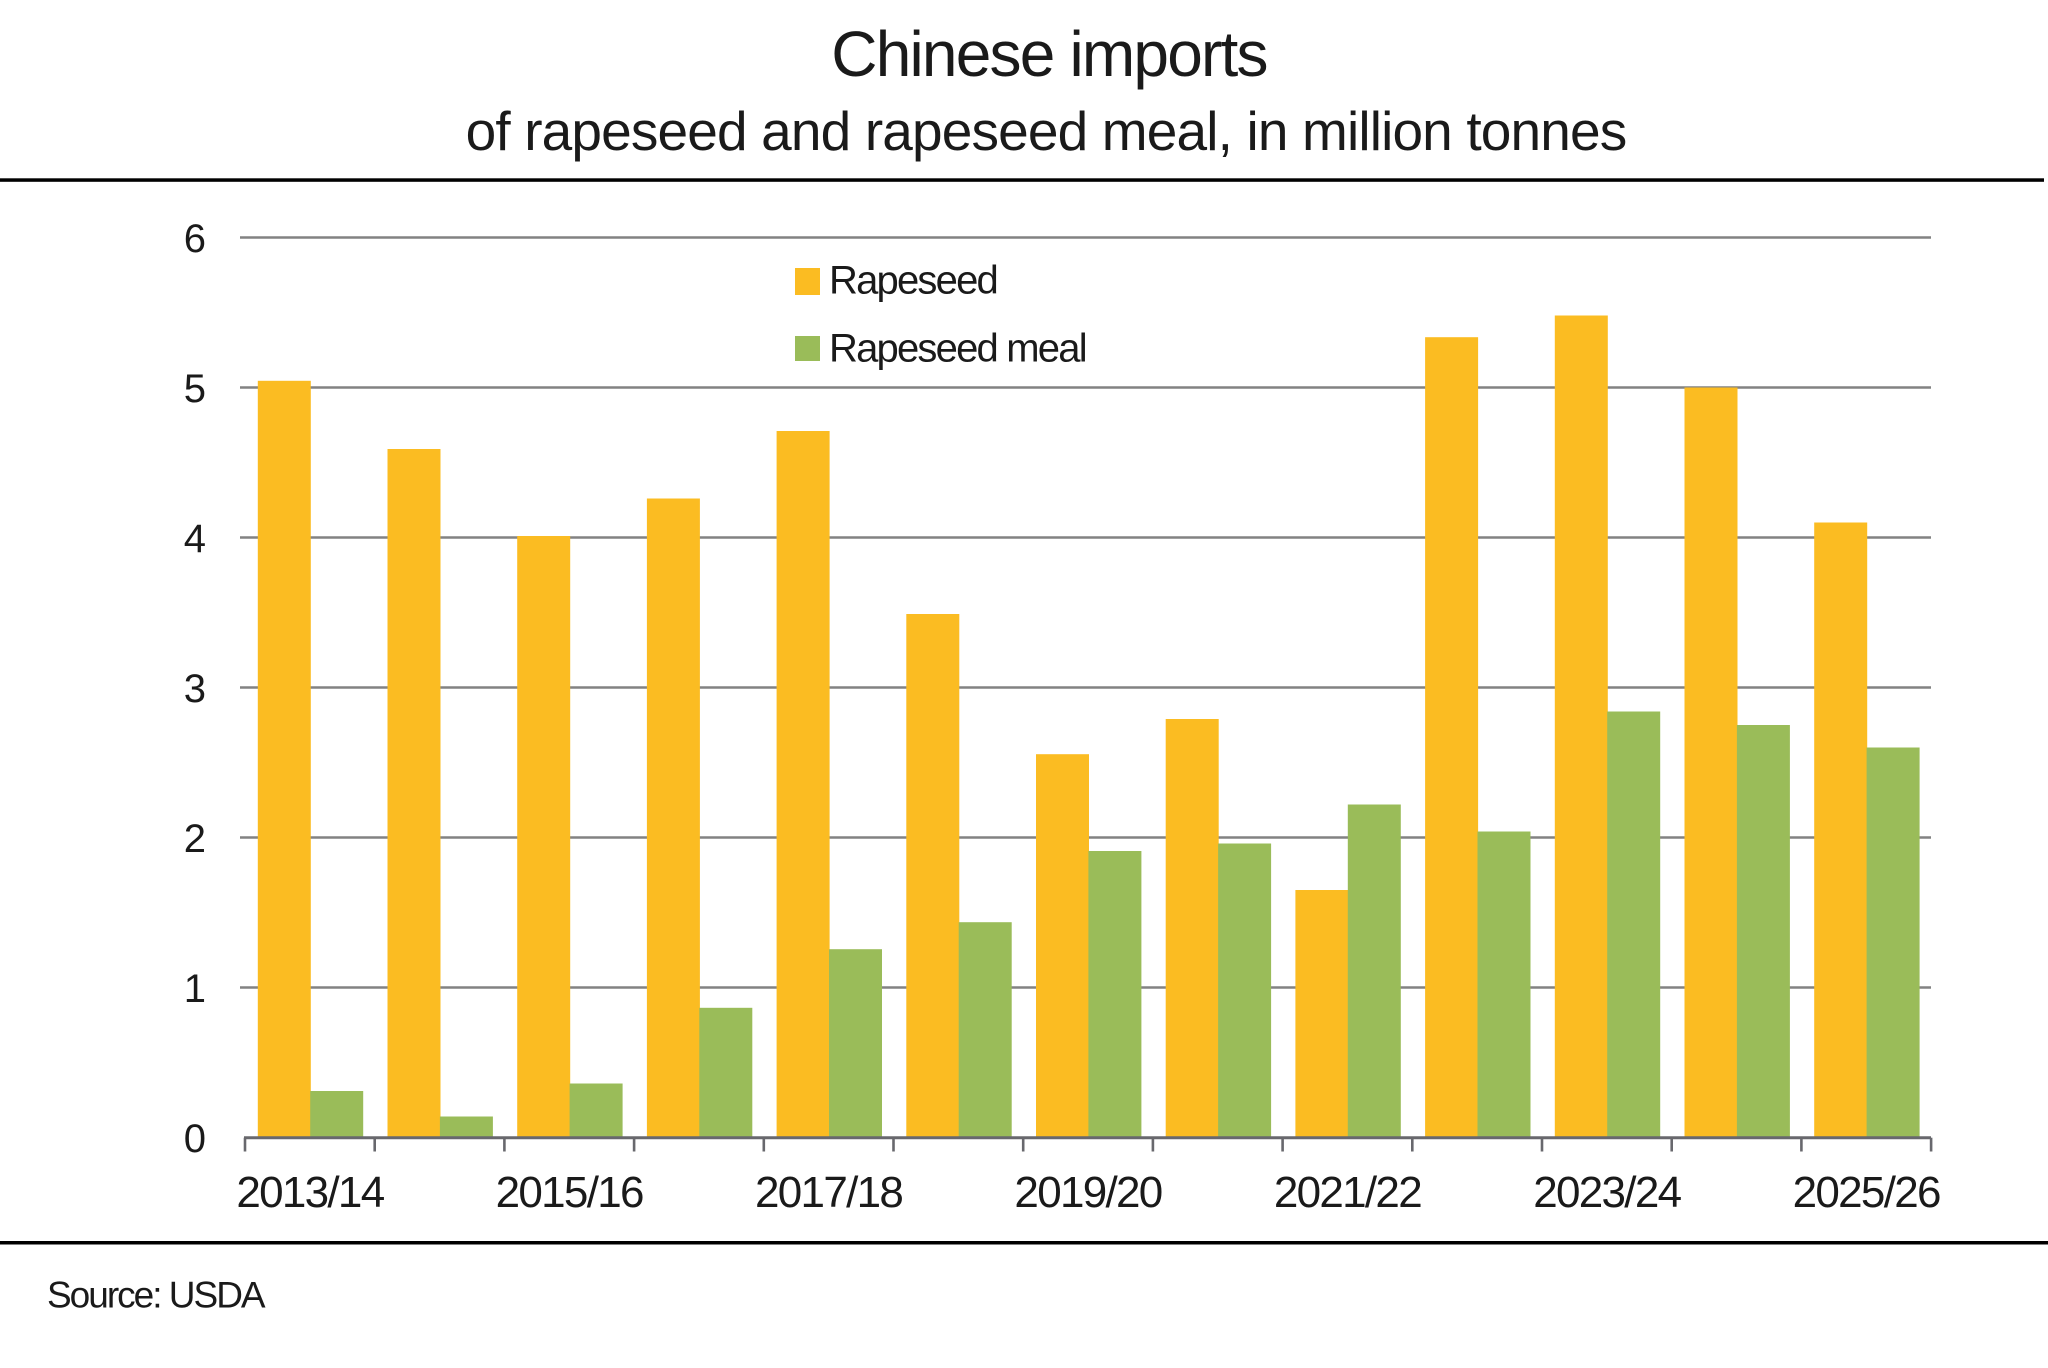 The width and height of the screenshot is (2048, 1368). I want to click on svg-text: 4, so click(195, 539).